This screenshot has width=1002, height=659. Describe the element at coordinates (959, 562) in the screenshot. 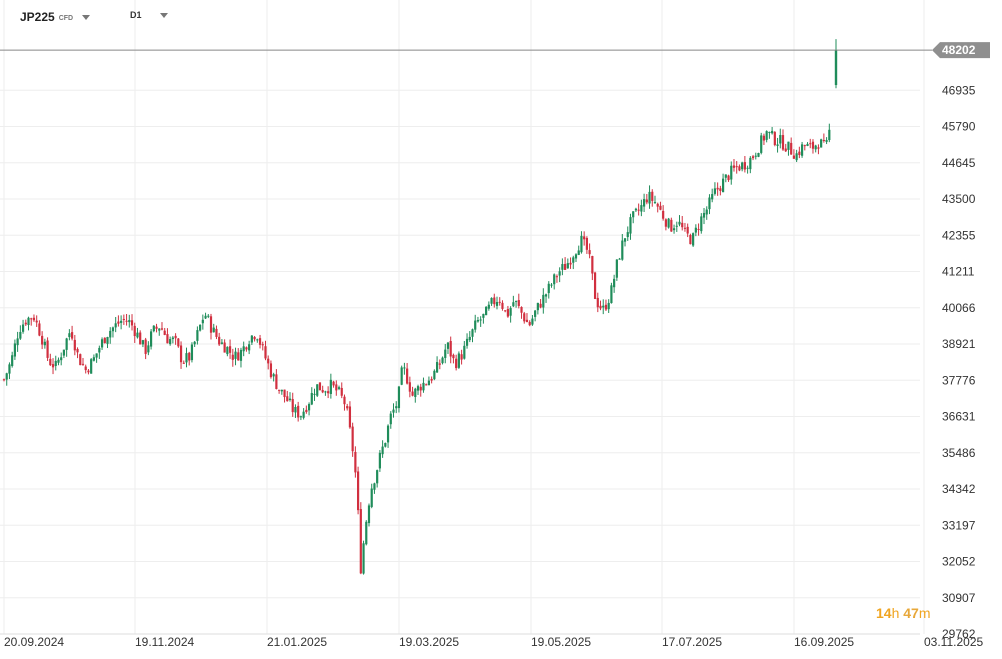

I see `y-tick-label: 32052` at that location.